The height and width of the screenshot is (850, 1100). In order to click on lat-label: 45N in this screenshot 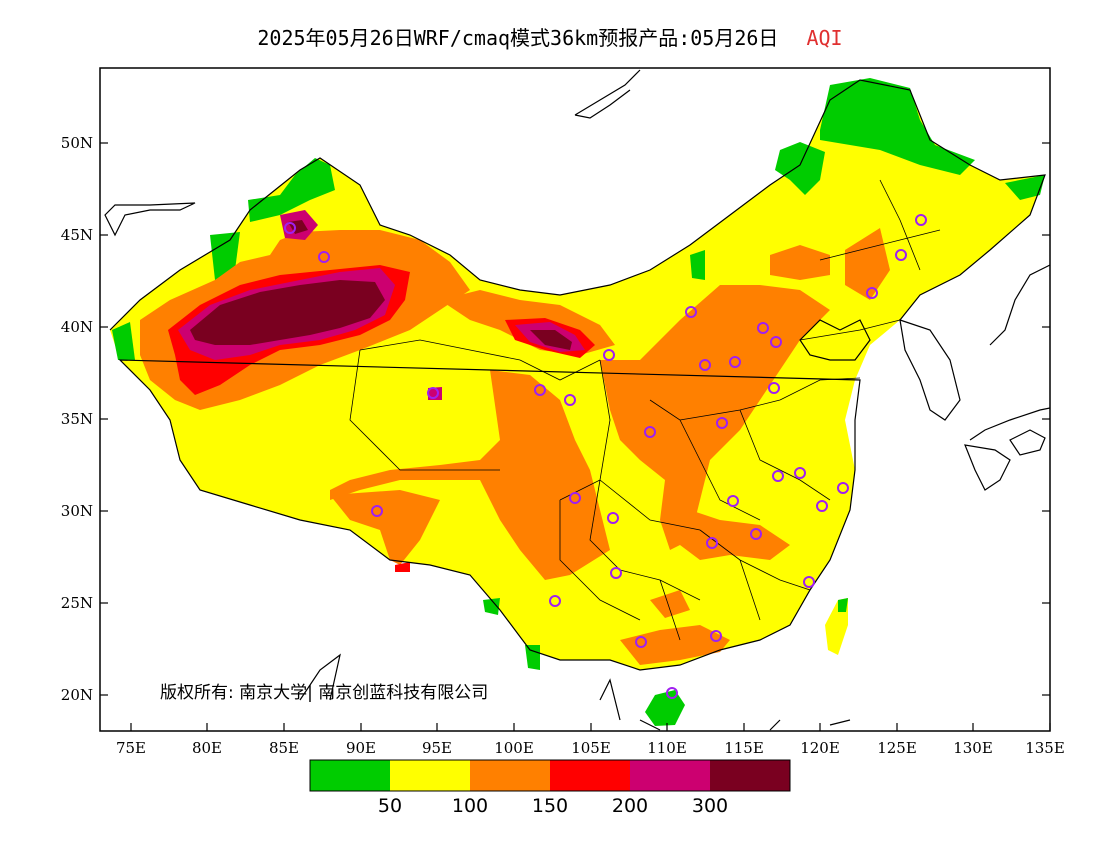, I will do `click(77, 235)`.